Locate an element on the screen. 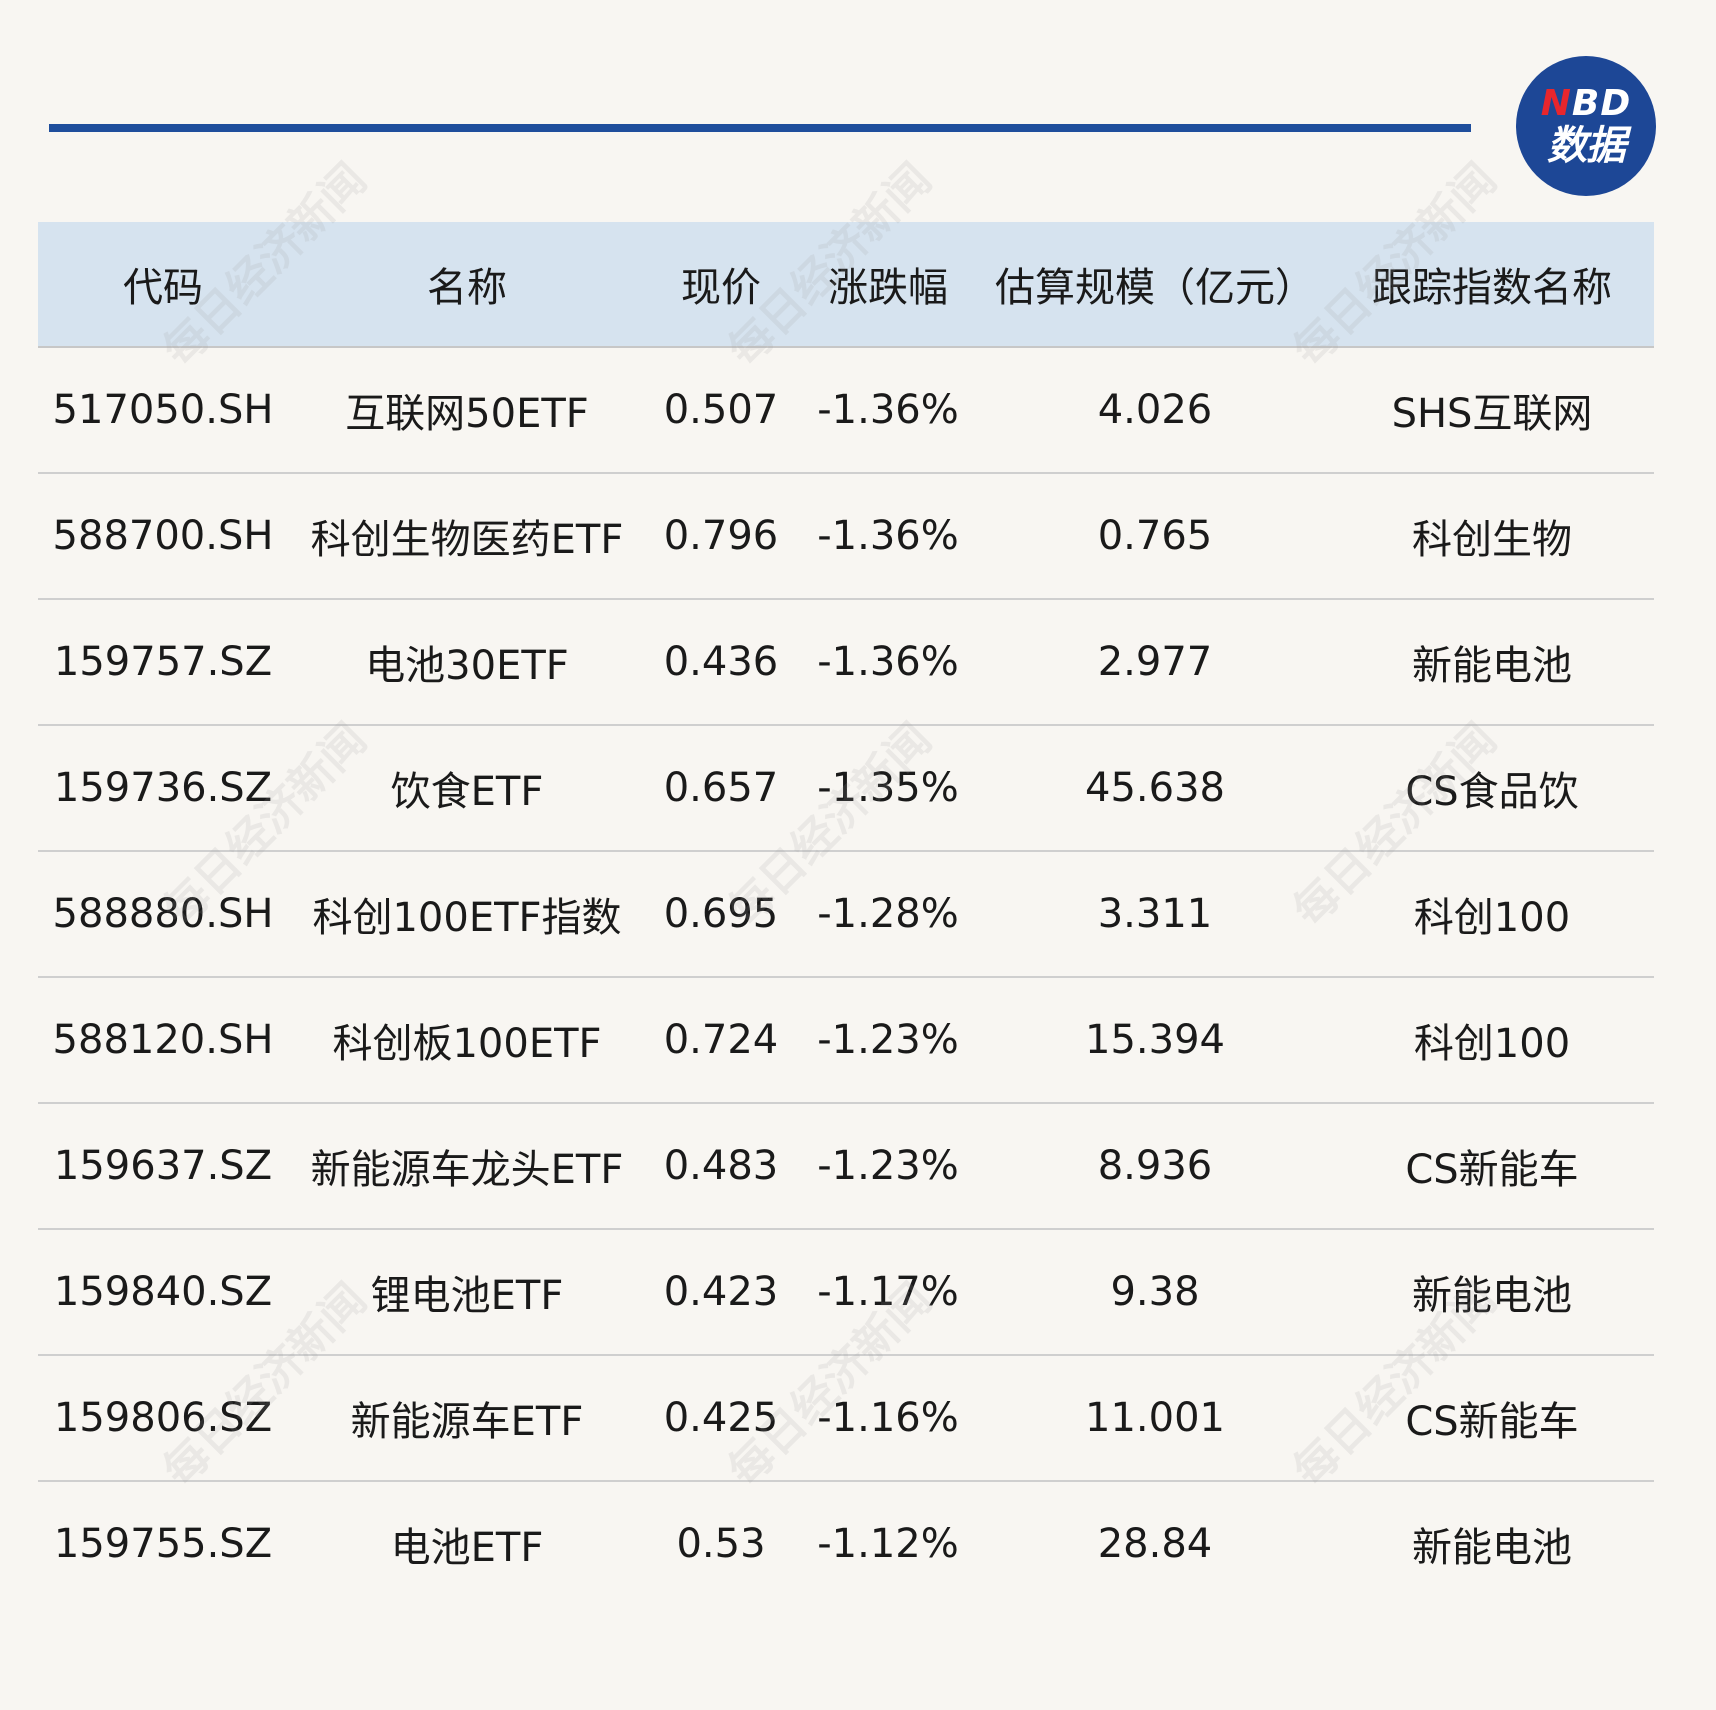  table-row: 159806.SZ 新能源车ETF 0.425 -1.16% 11.001 CS新能车 is located at coordinates (846, 1419).